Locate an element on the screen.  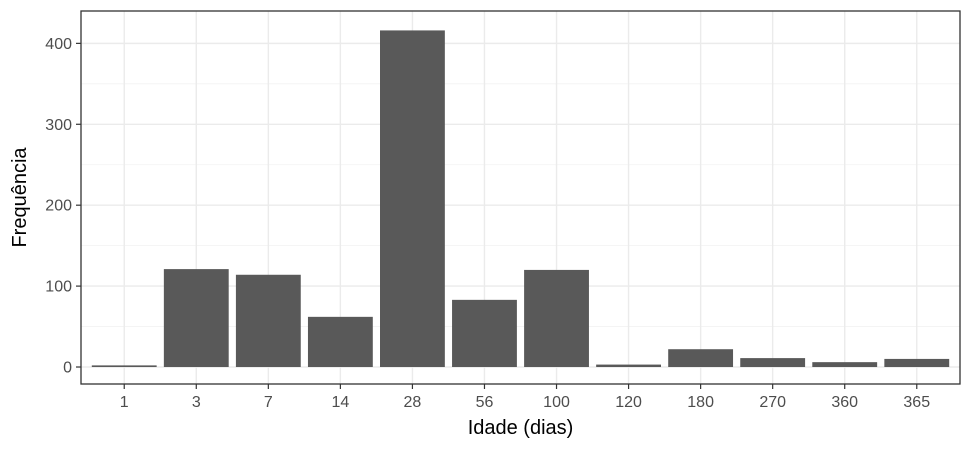
x-tick-label: 100 is located at coordinates (556, 402).